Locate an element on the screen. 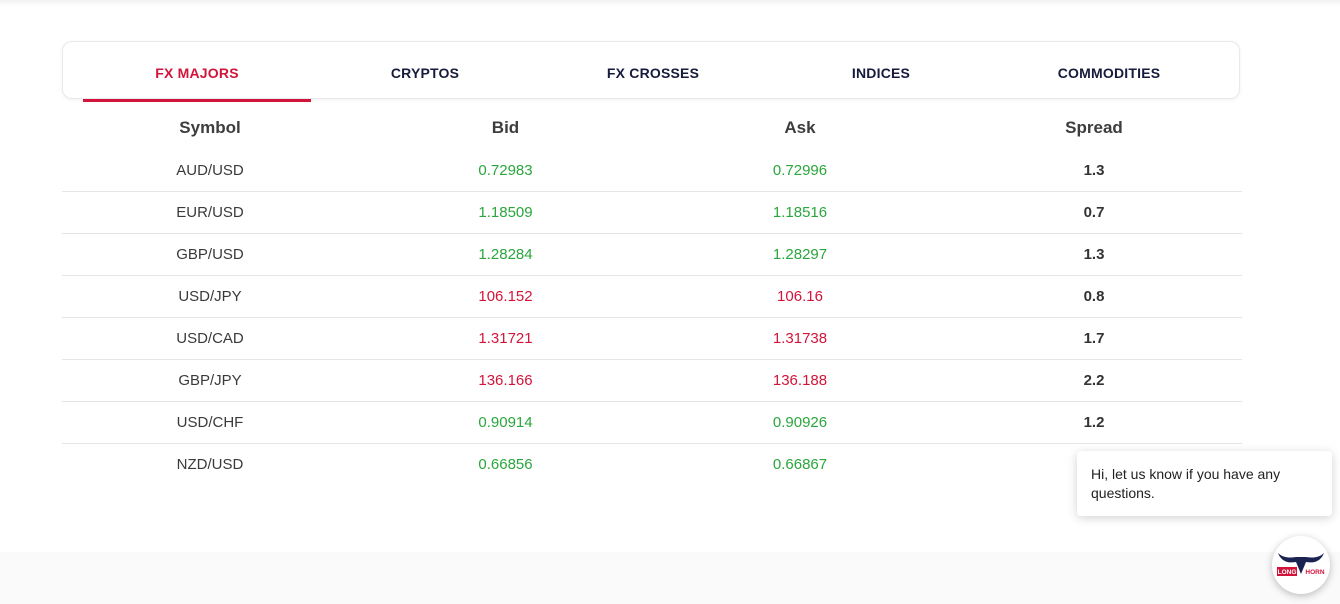 The image size is (1340, 604). tab-label: COMMODITIES is located at coordinates (1109, 73).